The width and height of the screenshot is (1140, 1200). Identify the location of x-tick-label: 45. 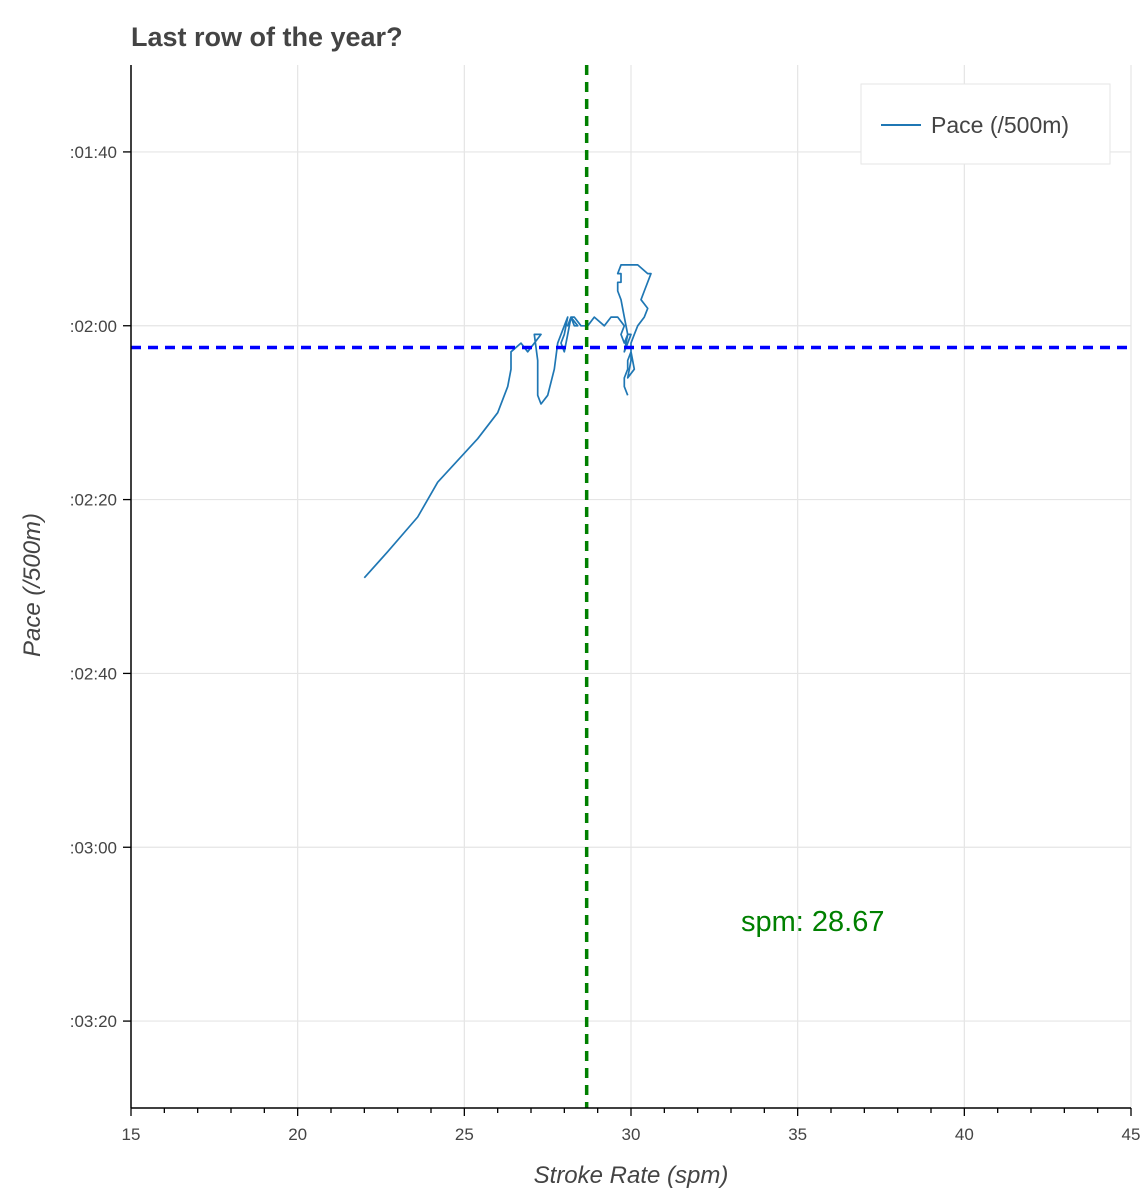
(1131, 1134).